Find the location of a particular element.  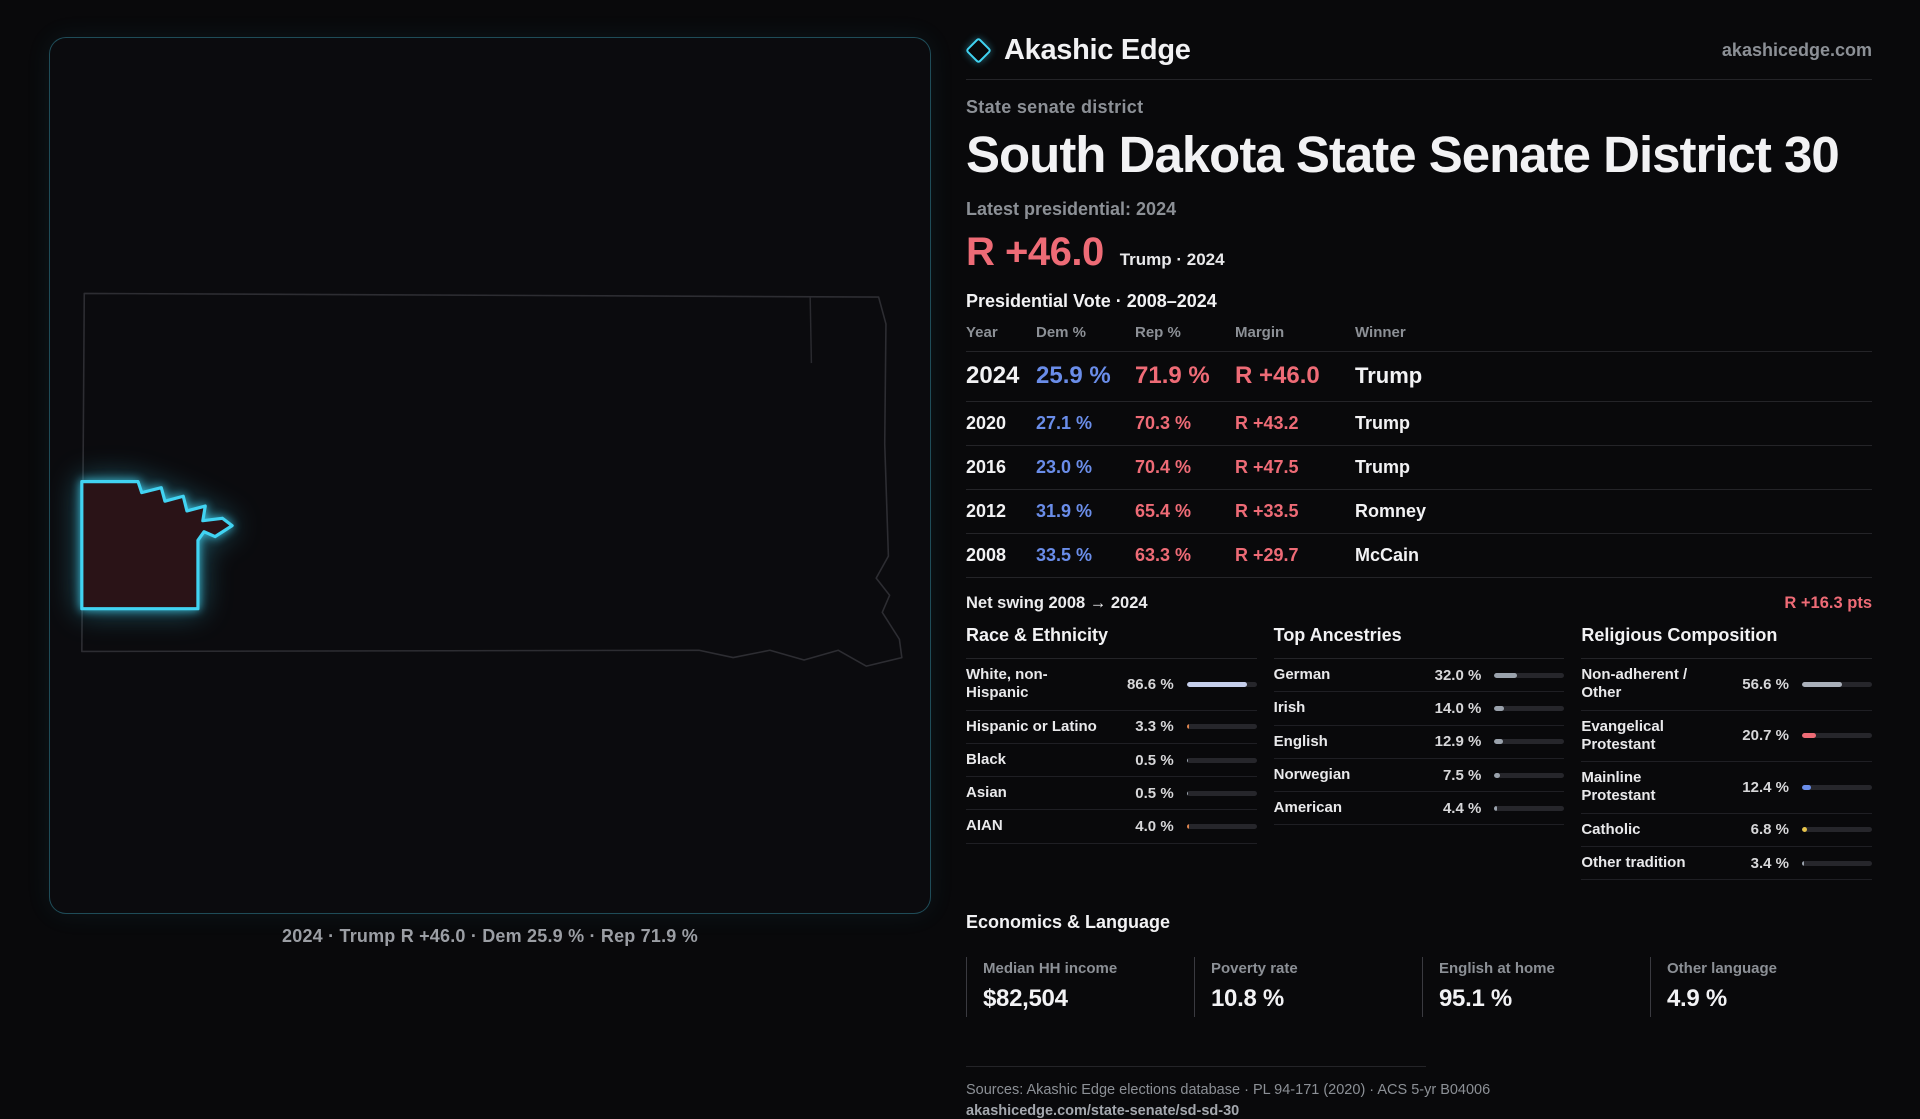

vote-rep-pct: 70.4 % is located at coordinates (1163, 467).